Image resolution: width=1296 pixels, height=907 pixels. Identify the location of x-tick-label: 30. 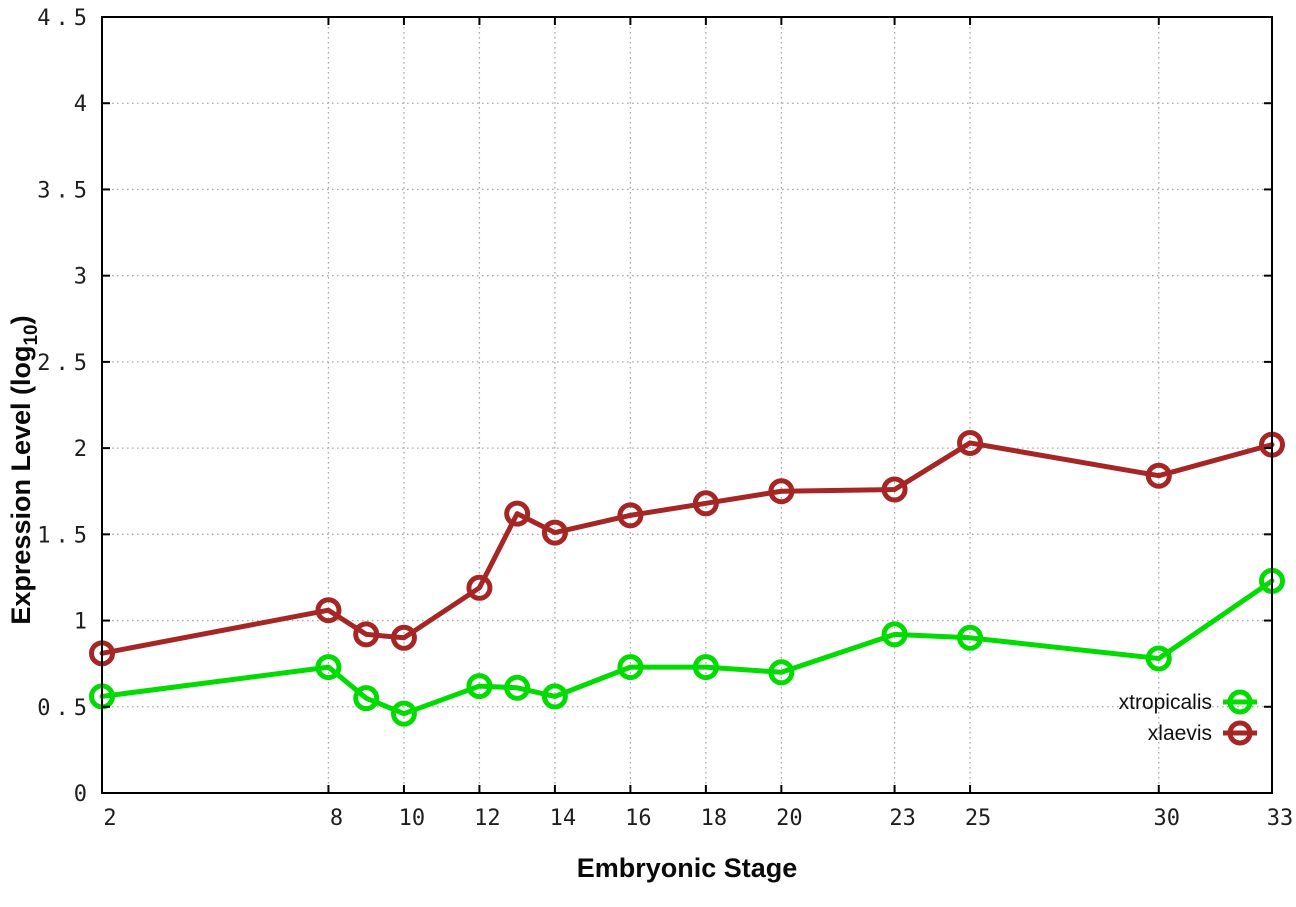
(1167, 818).